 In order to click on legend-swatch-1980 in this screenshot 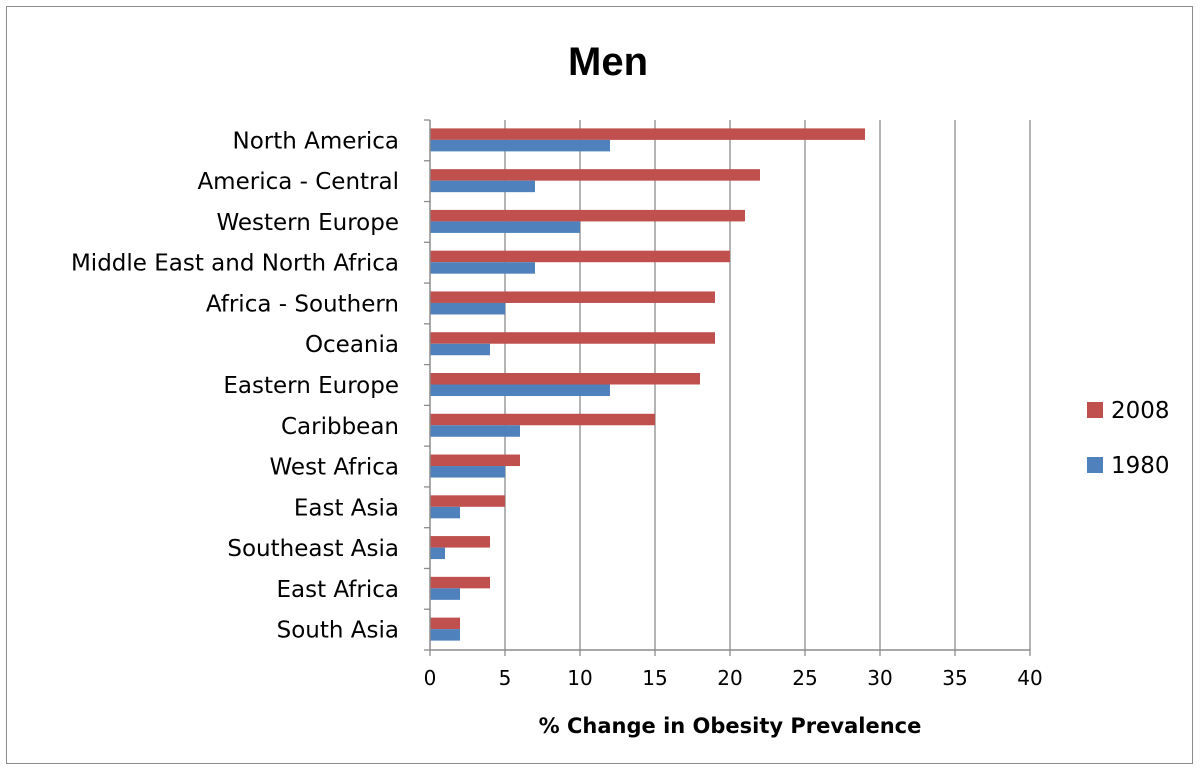, I will do `click(1095, 465)`.